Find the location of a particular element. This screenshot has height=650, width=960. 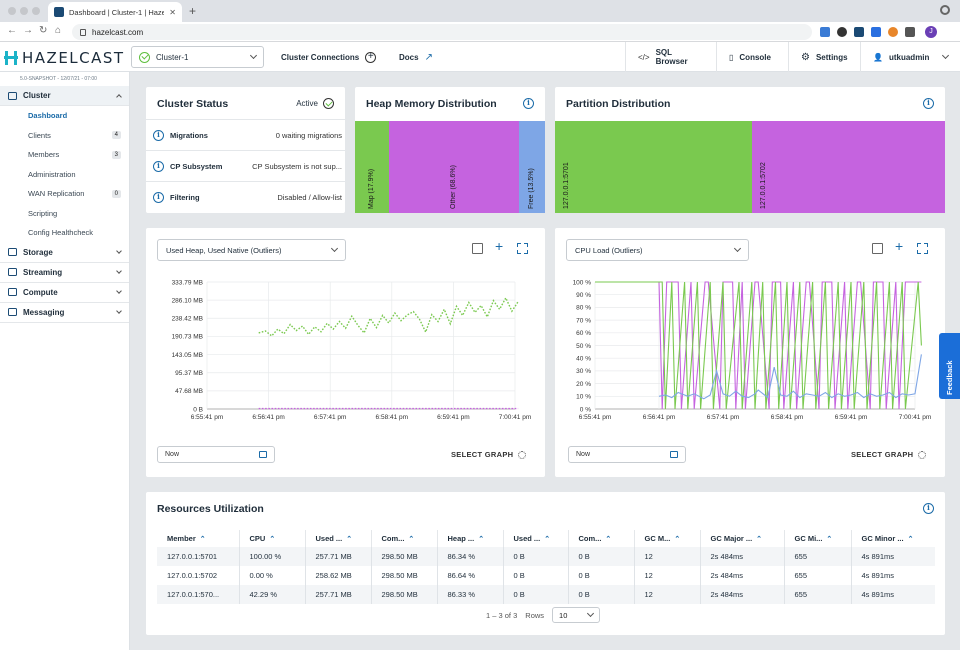

sidebar-item-wan-replication: WAN Replication 0 is located at coordinates (64, 194).